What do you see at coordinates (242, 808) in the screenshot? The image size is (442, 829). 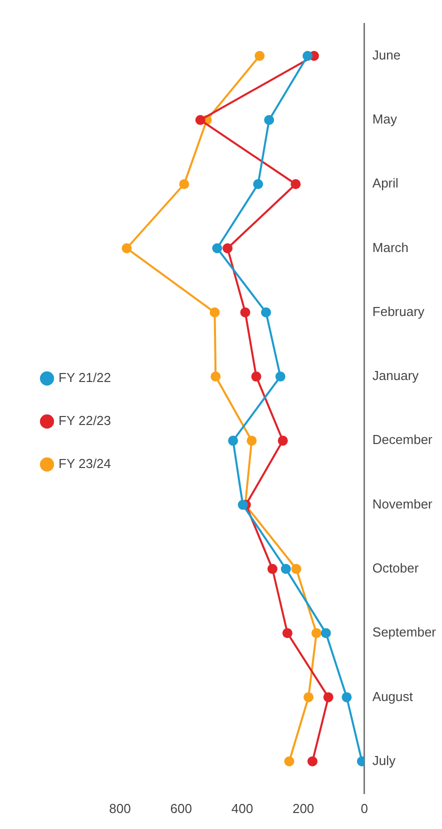 I see `x-tick-label: 400` at bounding box center [242, 808].